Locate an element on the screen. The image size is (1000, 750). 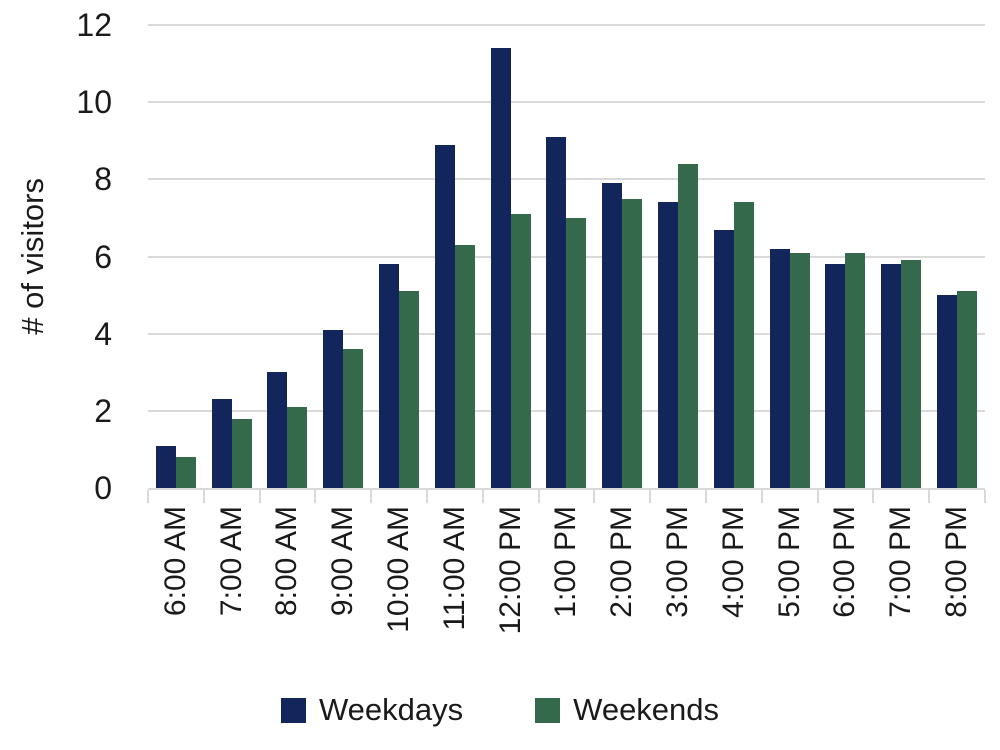
bar-weekdays-10-00-am is located at coordinates (389, 376).